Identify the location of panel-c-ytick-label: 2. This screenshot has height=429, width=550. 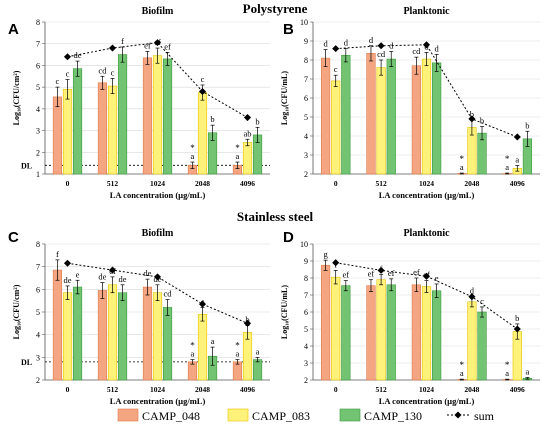
(38, 380).